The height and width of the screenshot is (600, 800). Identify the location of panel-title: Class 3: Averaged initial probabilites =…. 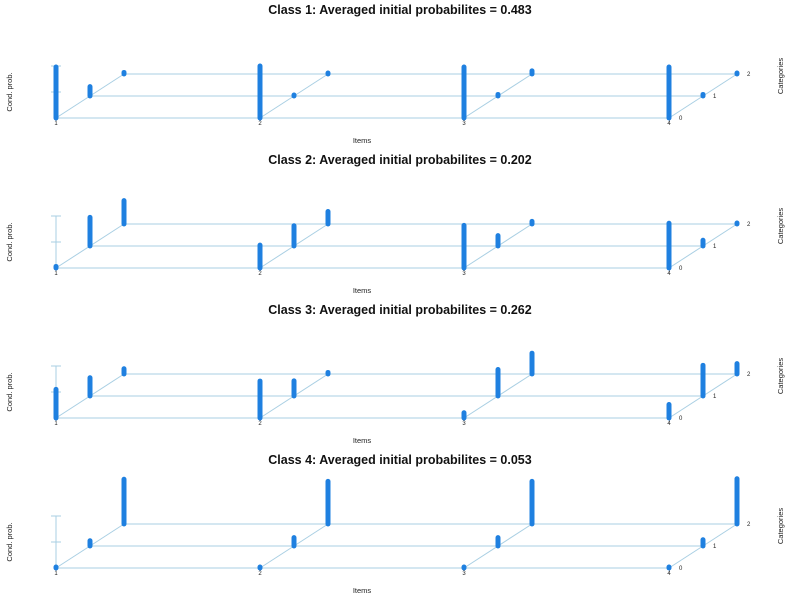
(399, 310).